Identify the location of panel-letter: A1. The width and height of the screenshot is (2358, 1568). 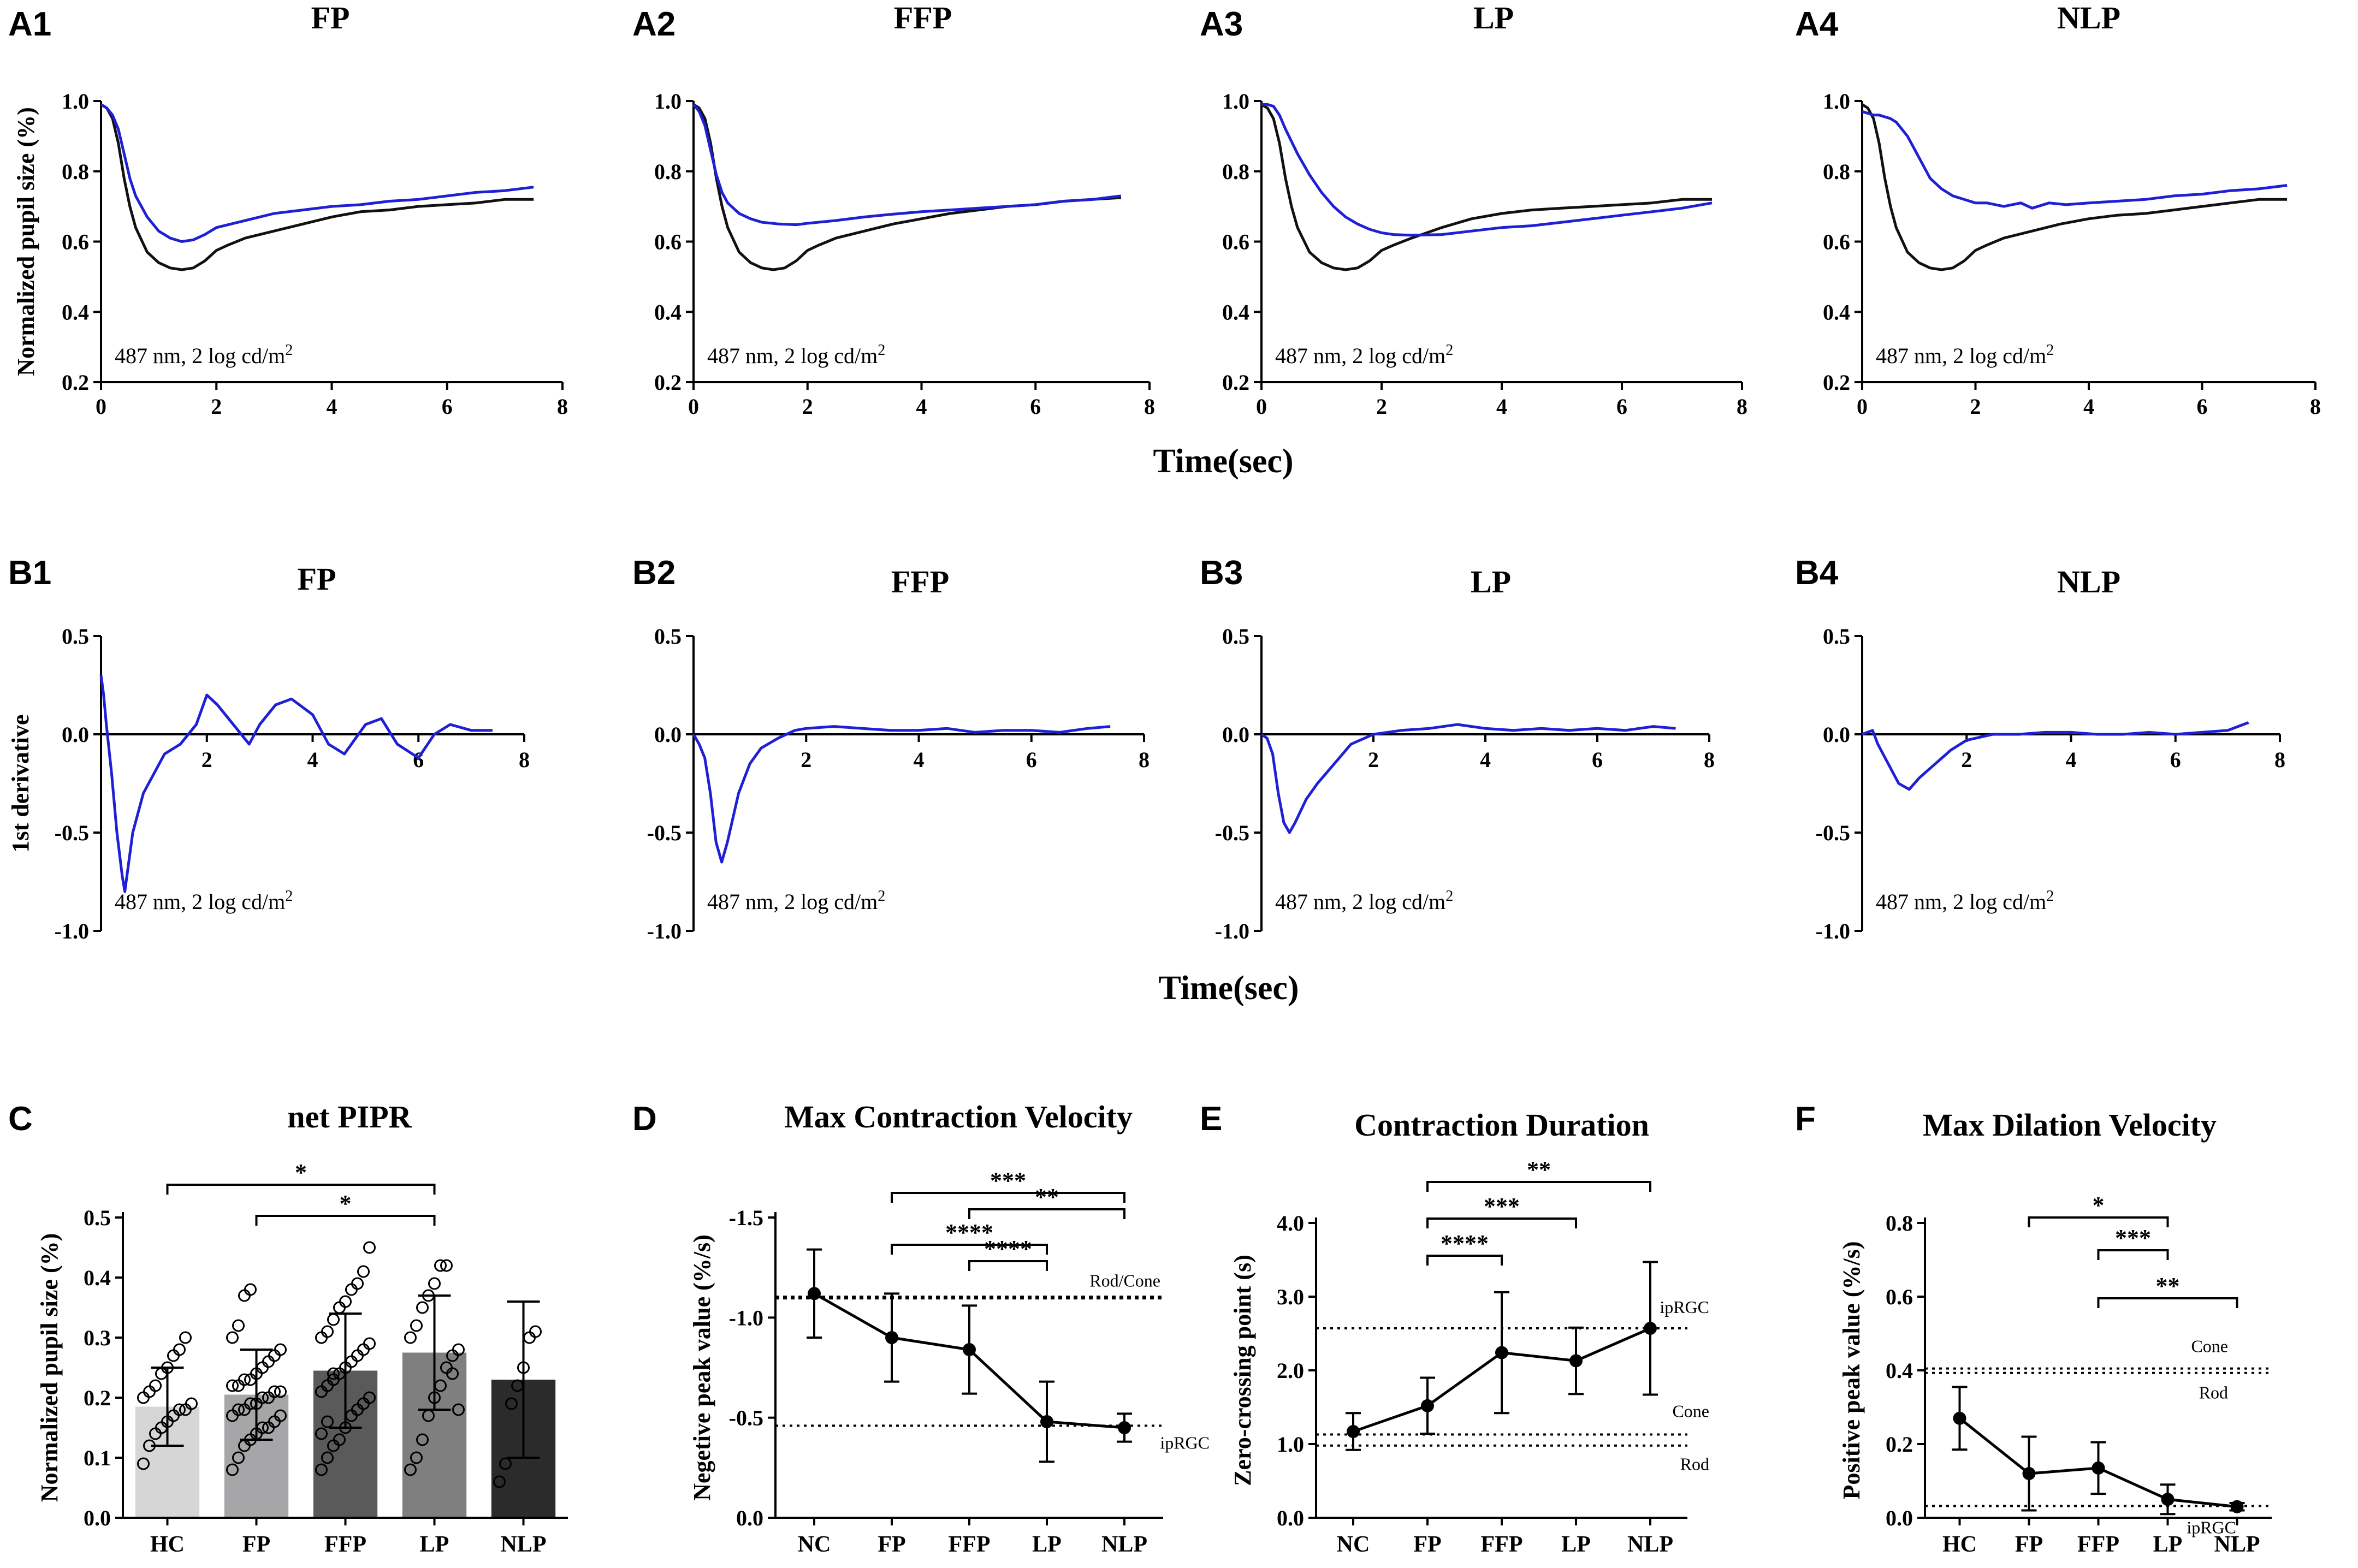
(29, 24).